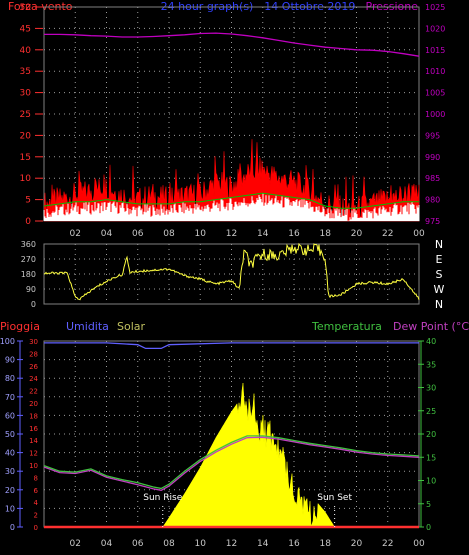 This screenshot has width=469, height=555. Describe the element at coordinates (231, 234) in the screenshot. I see `wind-x-tick-label: 12` at that location.